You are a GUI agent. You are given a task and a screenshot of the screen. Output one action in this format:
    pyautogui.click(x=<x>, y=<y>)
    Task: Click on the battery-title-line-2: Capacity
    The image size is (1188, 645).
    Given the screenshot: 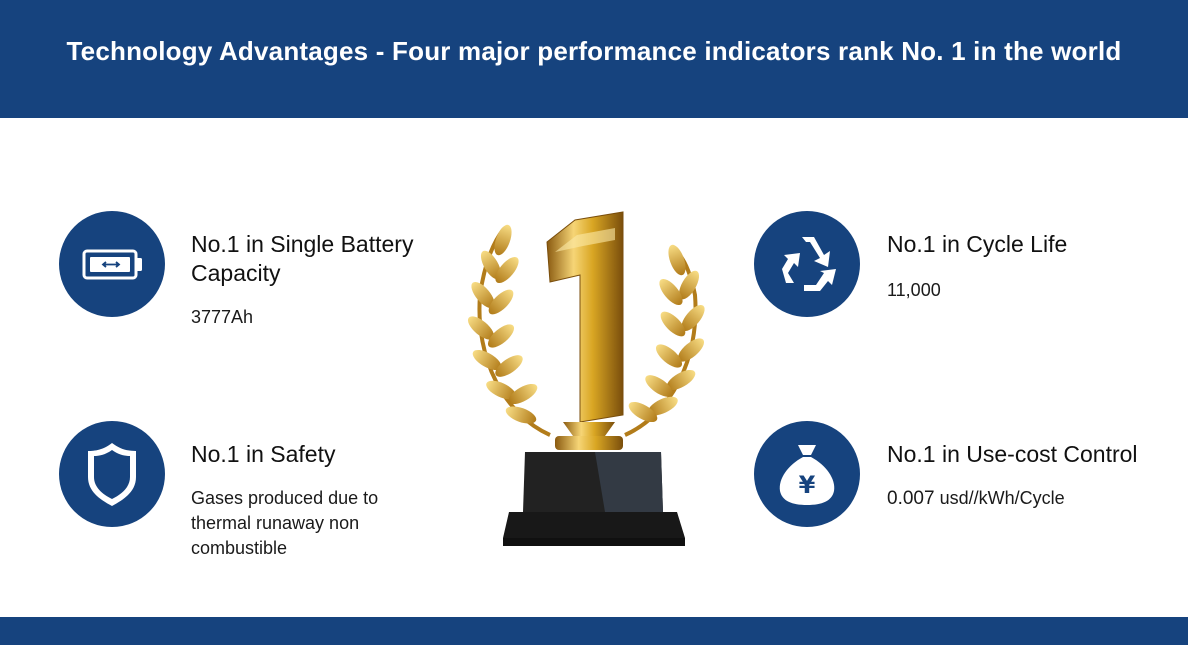 What is the action you would take?
    pyautogui.click(x=236, y=273)
    